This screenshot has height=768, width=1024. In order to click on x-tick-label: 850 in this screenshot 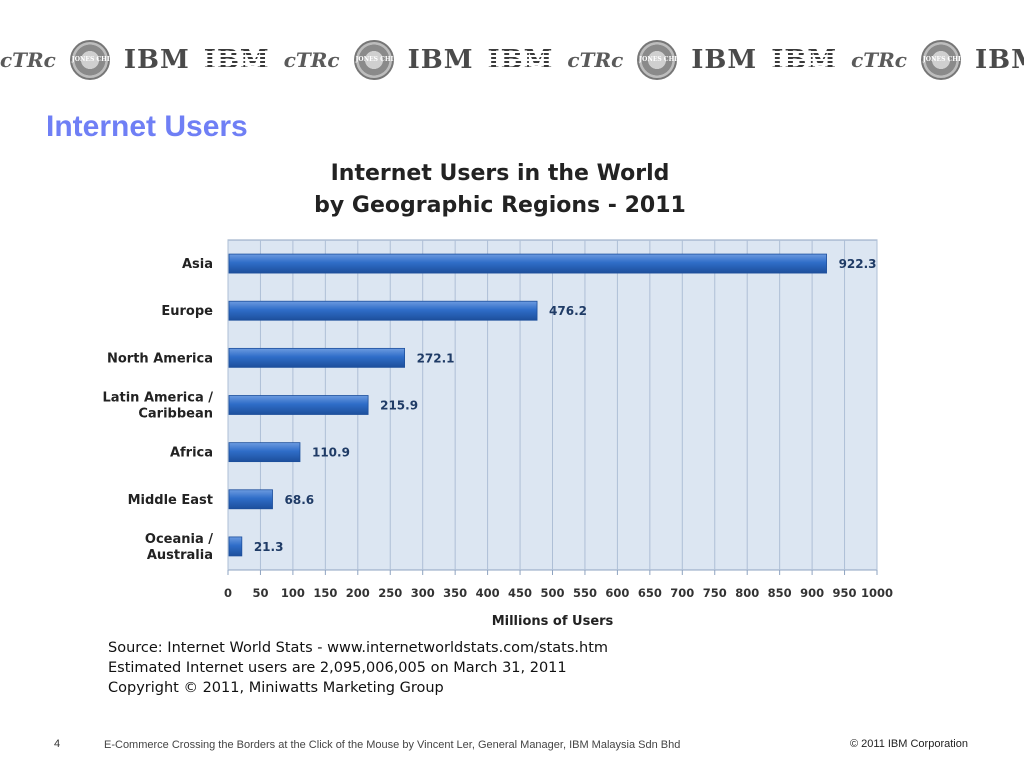, I will do `click(780, 593)`.